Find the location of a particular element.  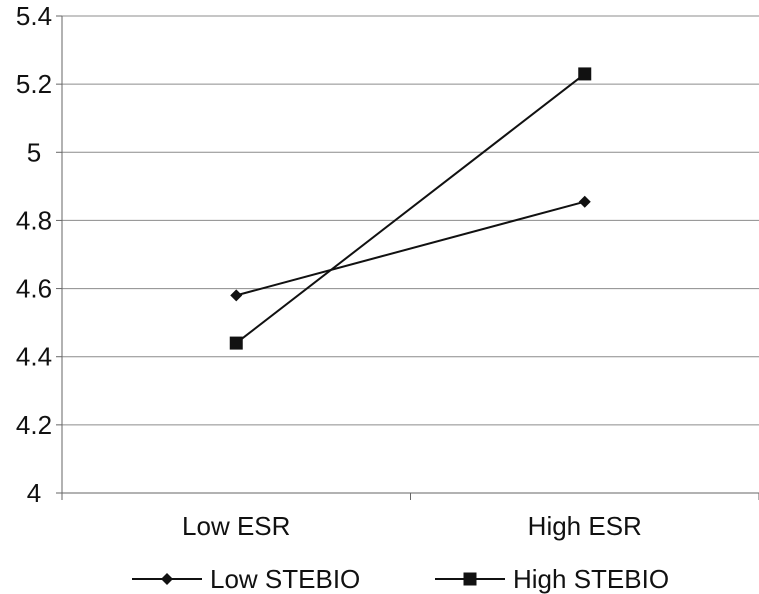

series-low-stebio is located at coordinates (410, 248).